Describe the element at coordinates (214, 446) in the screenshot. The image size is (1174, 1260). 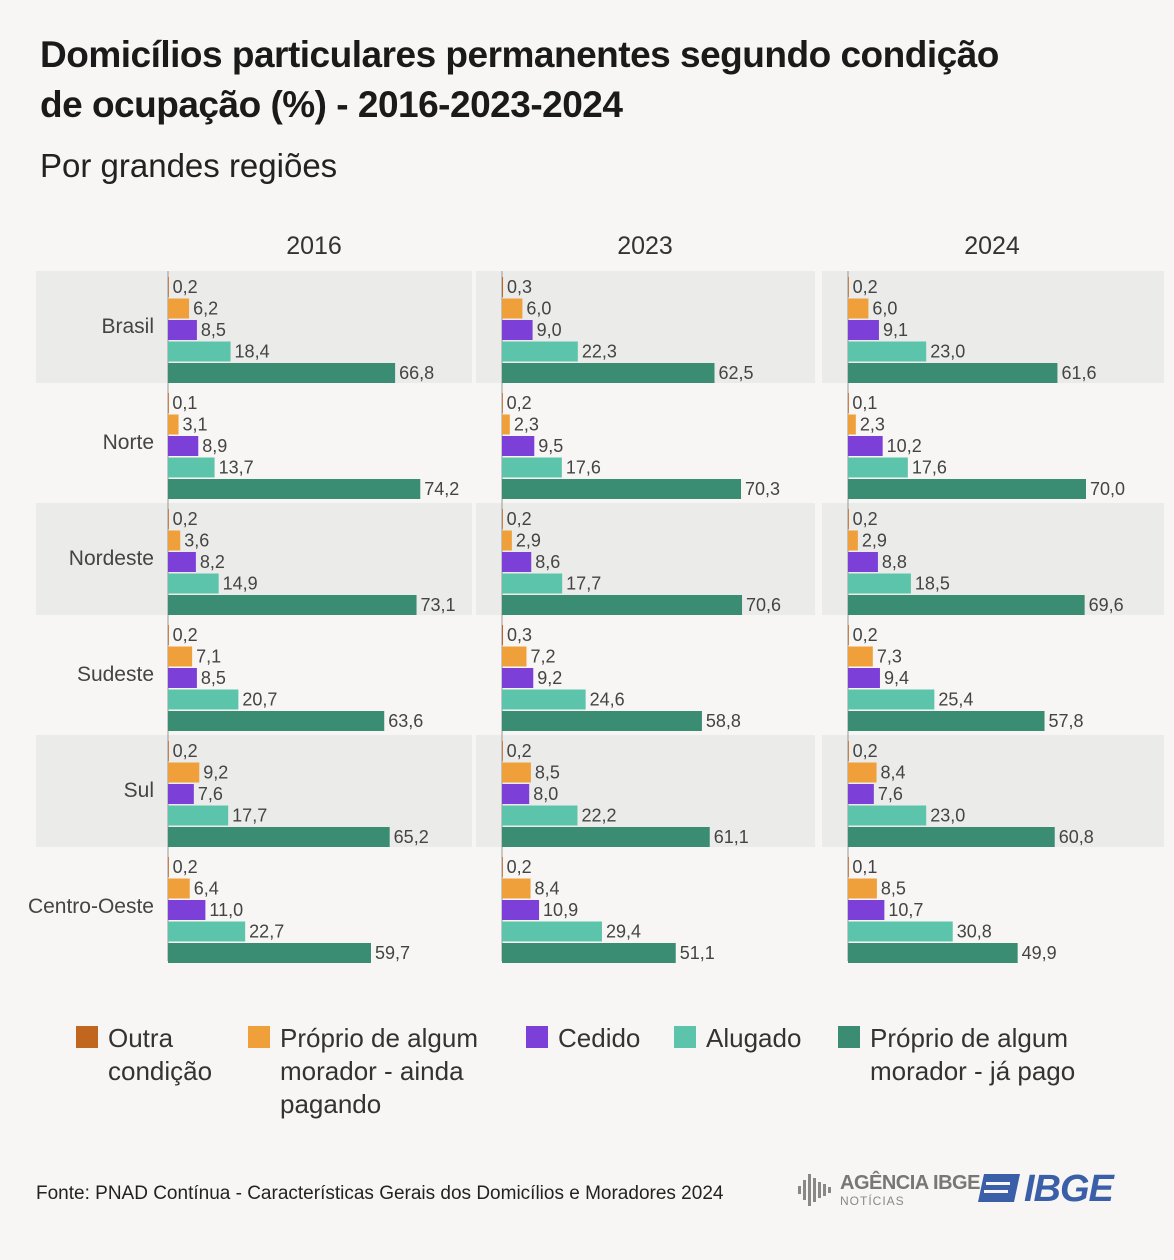
I see `bar-value-label: 8,9` at that location.